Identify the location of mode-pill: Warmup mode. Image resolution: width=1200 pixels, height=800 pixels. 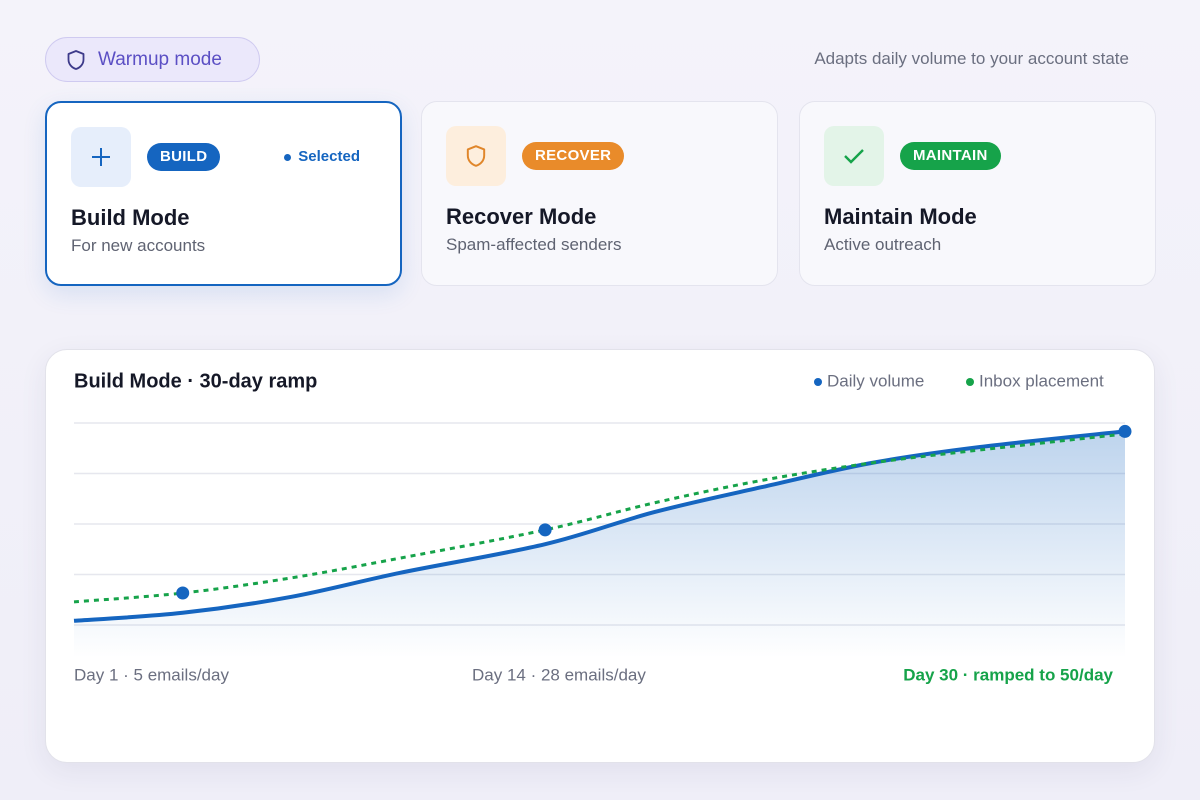
(152, 59).